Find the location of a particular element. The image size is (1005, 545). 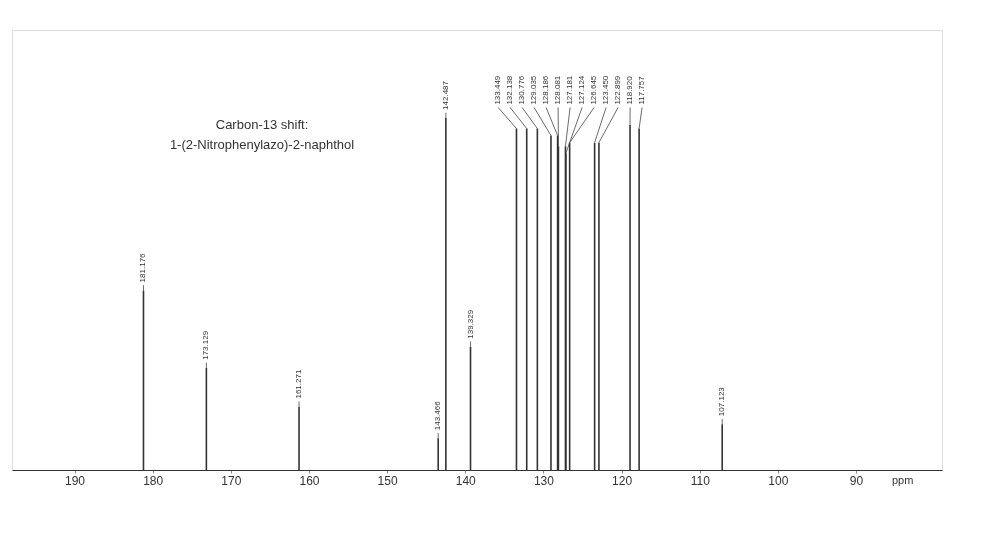

annotation: 128.081 is located at coordinates (558, 90).